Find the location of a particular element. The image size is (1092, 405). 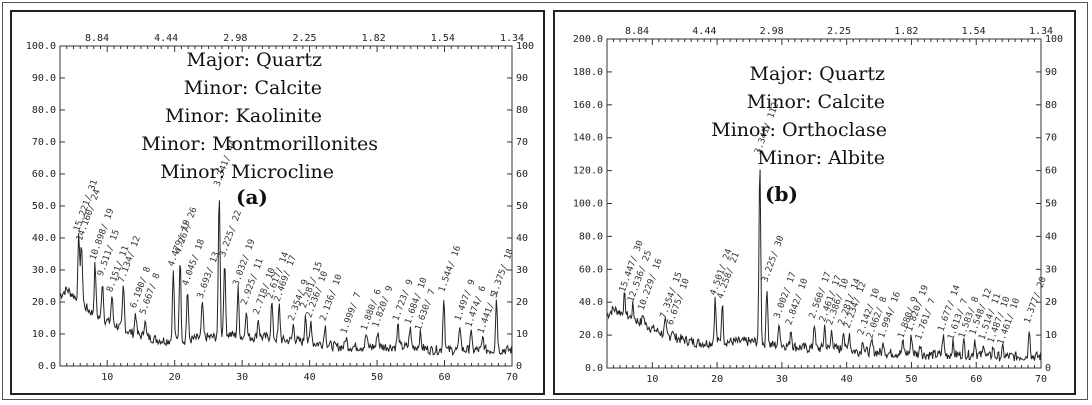

y-tick-label-left: 180.0 is located at coordinates (588, 72).